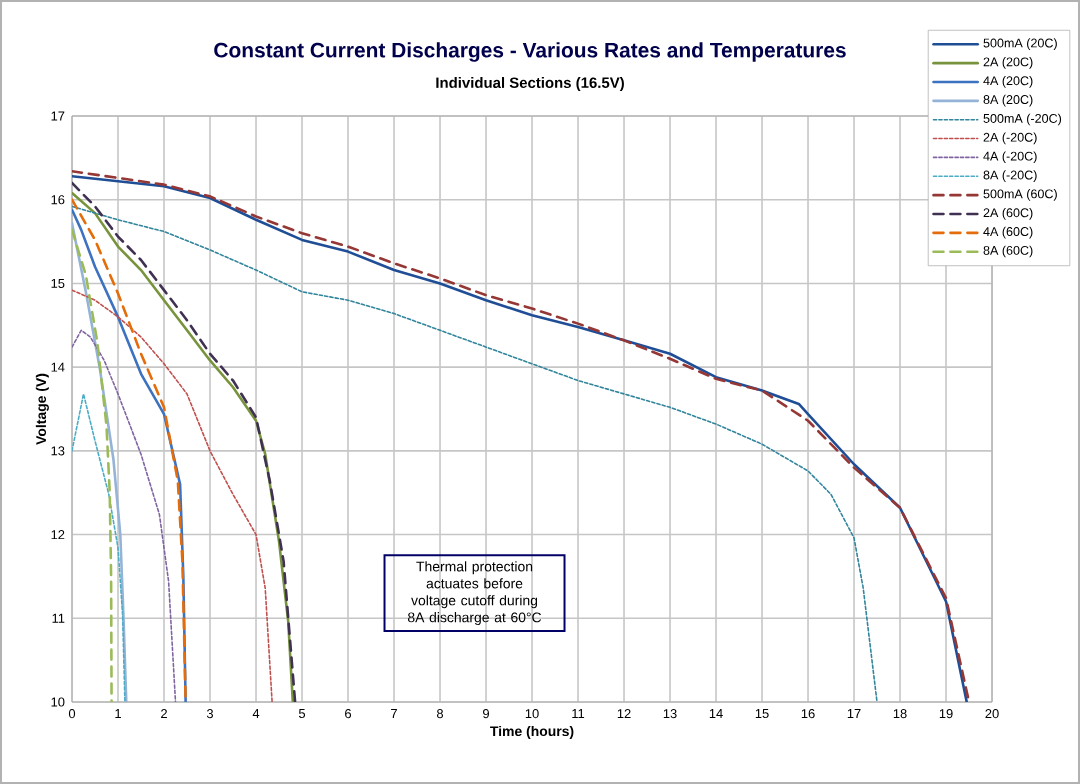 Image resolution: width=1080 pixels, height=784 pixels. What do you see at coordinates (530, 52) in the screenshot?
I see `chart-title: Constant Current Discharges - Various Rates and Temperatures` at bounding box center [530, 52].